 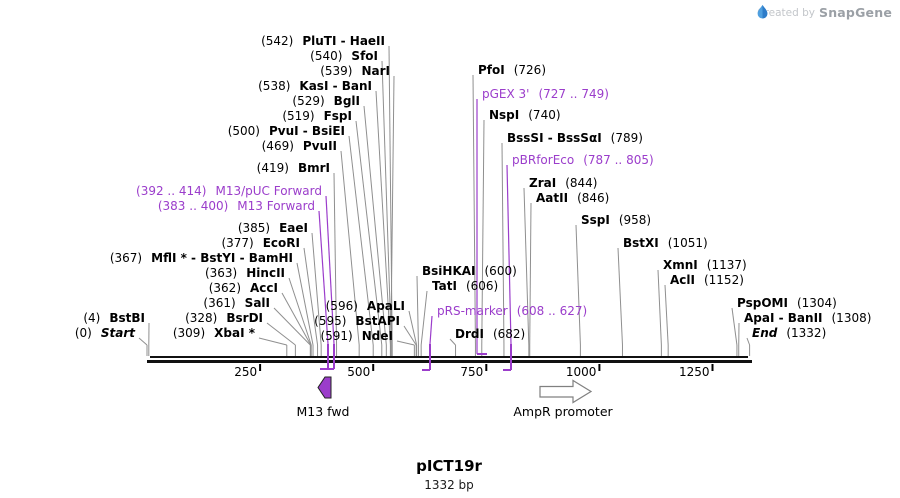 I want to click on ampr-promoter-arrow, so click(x=566, y=391).